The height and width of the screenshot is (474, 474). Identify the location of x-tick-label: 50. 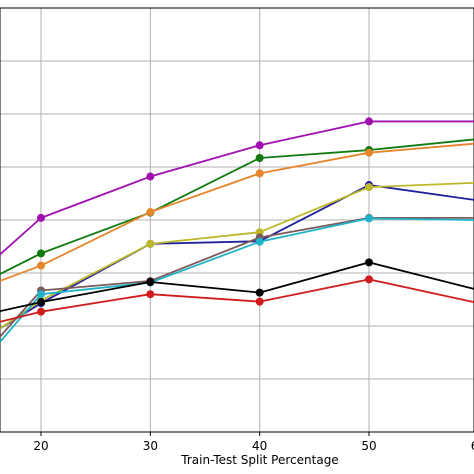
(368, 446).